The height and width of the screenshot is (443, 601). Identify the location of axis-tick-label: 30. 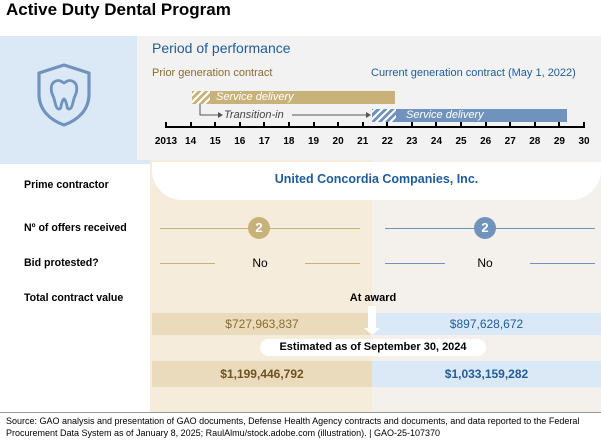
(584, 141).